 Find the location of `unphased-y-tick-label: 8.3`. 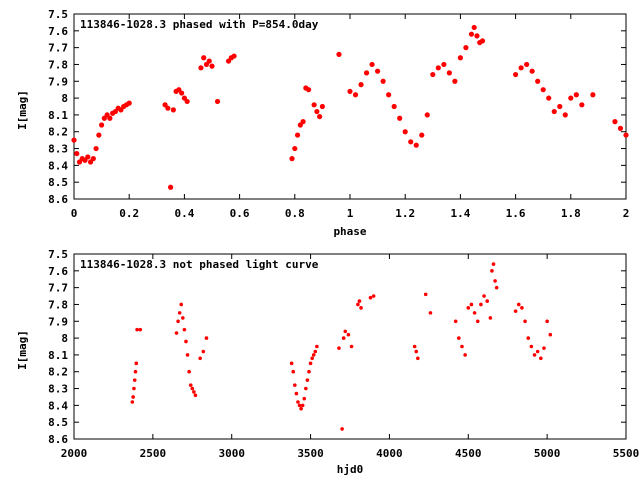

unphased-y-tick-label: 8.3 is located at coordinates (58, 389).